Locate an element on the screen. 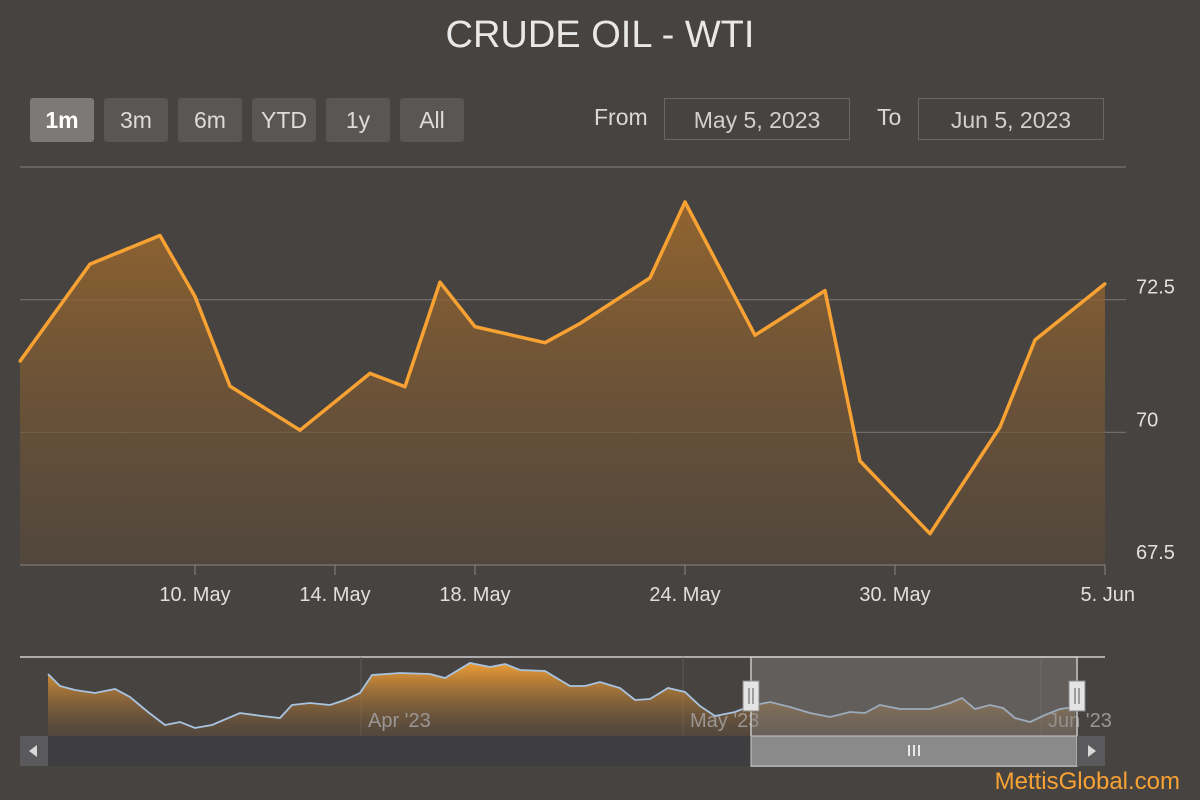  scrollbar is located at coordinates (562, 751).